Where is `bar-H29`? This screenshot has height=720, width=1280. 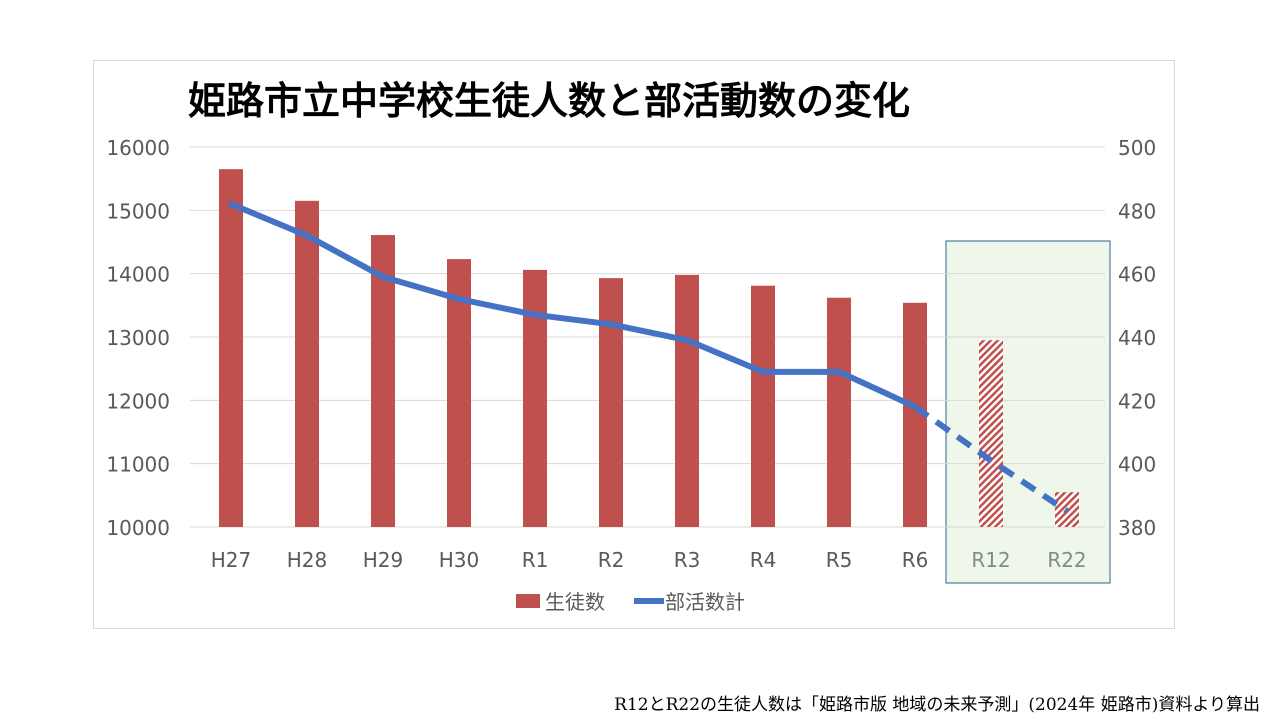
bar-H29 is located at coordinates (383, 381).